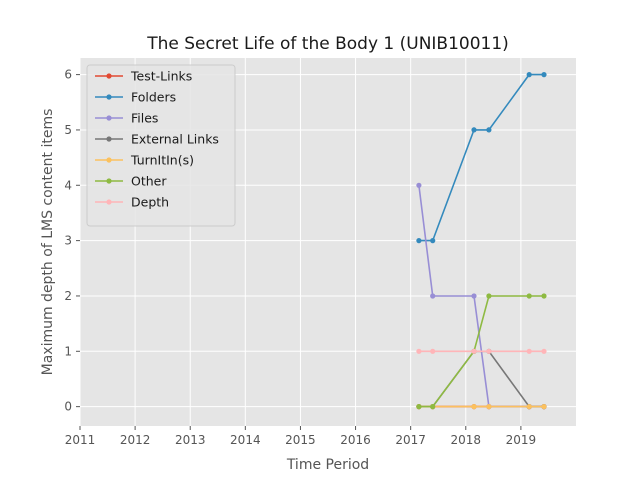 The height and width of the screenshot is (480, 640). I want to click on legend-label: Other, so click(149, 181).